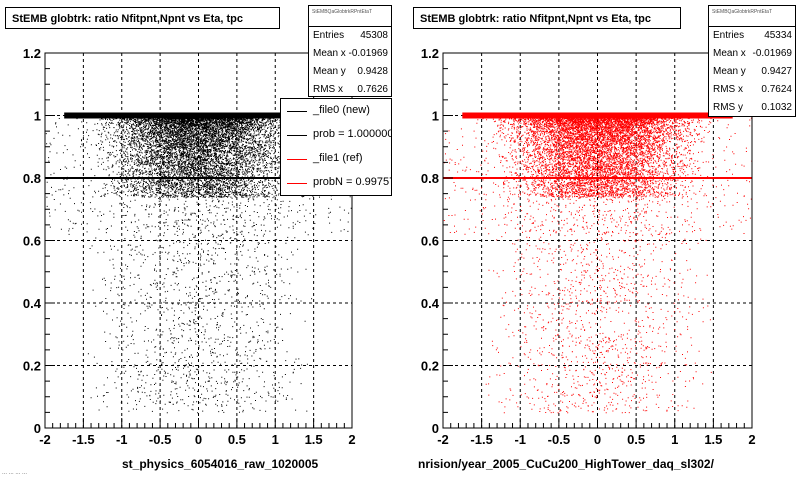 The image size is (800, 480). Describe the element at coordinates (352, 134) in the screenshot. I see `legend-label: prob = 1.000000` at that location.